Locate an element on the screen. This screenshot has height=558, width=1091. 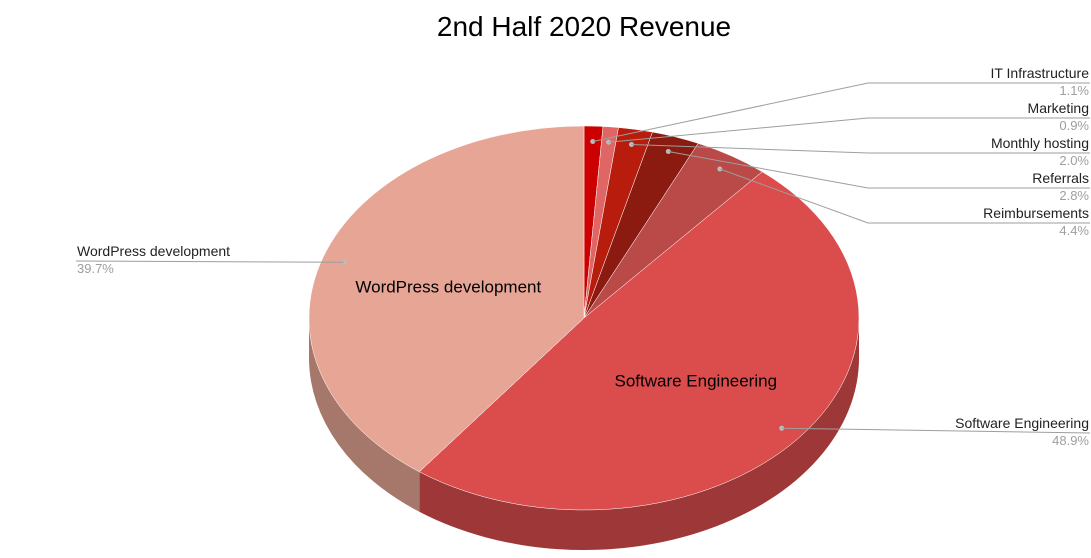
label-software-engineering: Software Engineering is located at coordinates (1022, 423).